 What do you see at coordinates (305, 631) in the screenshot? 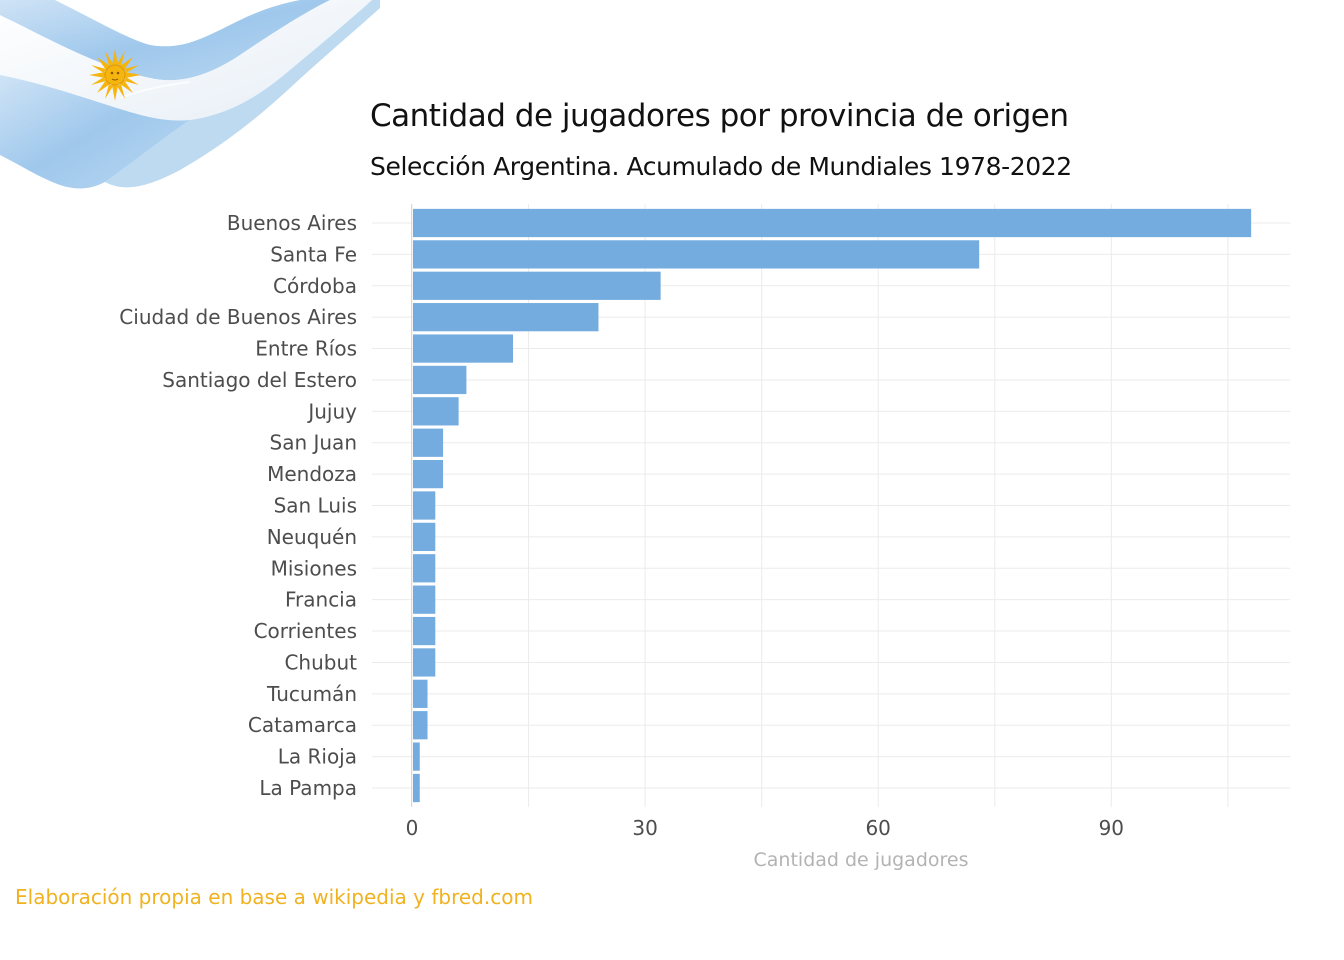
I see `category-label: Corrientes` at bounding box center [305, 631].